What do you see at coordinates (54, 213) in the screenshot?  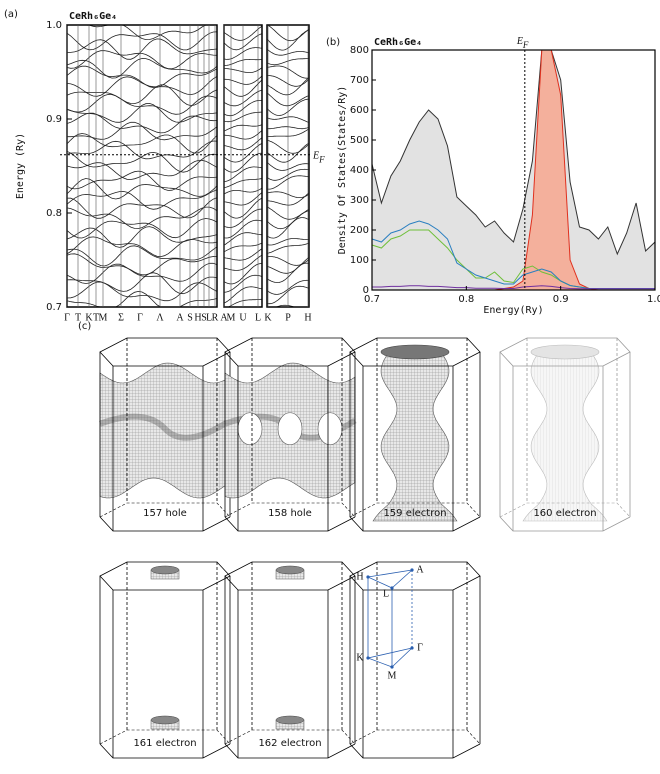 I see `y-tick-label: 0.8` at bounding box center [54, 213].